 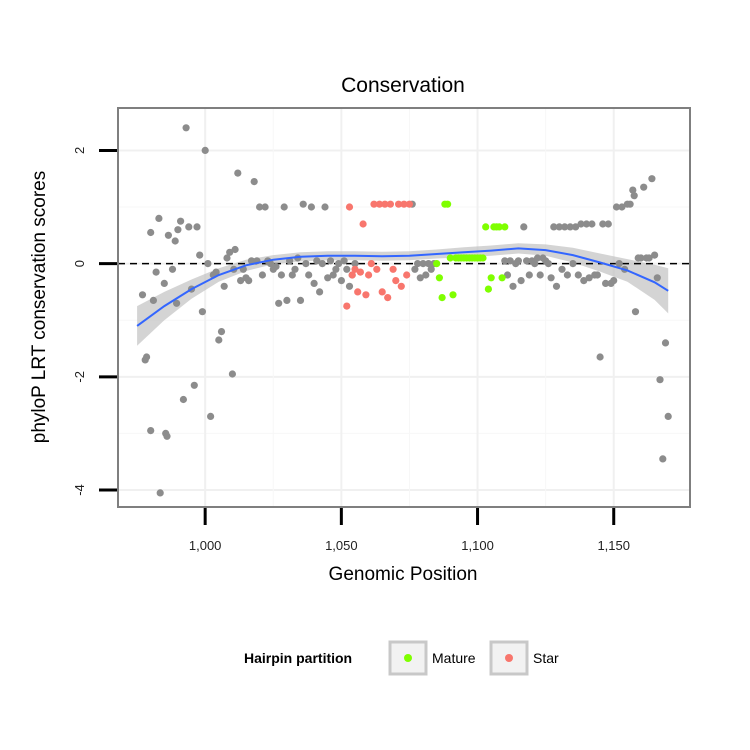 I want to click on legend-label-mature: Mature, so click(x=454, y=658).